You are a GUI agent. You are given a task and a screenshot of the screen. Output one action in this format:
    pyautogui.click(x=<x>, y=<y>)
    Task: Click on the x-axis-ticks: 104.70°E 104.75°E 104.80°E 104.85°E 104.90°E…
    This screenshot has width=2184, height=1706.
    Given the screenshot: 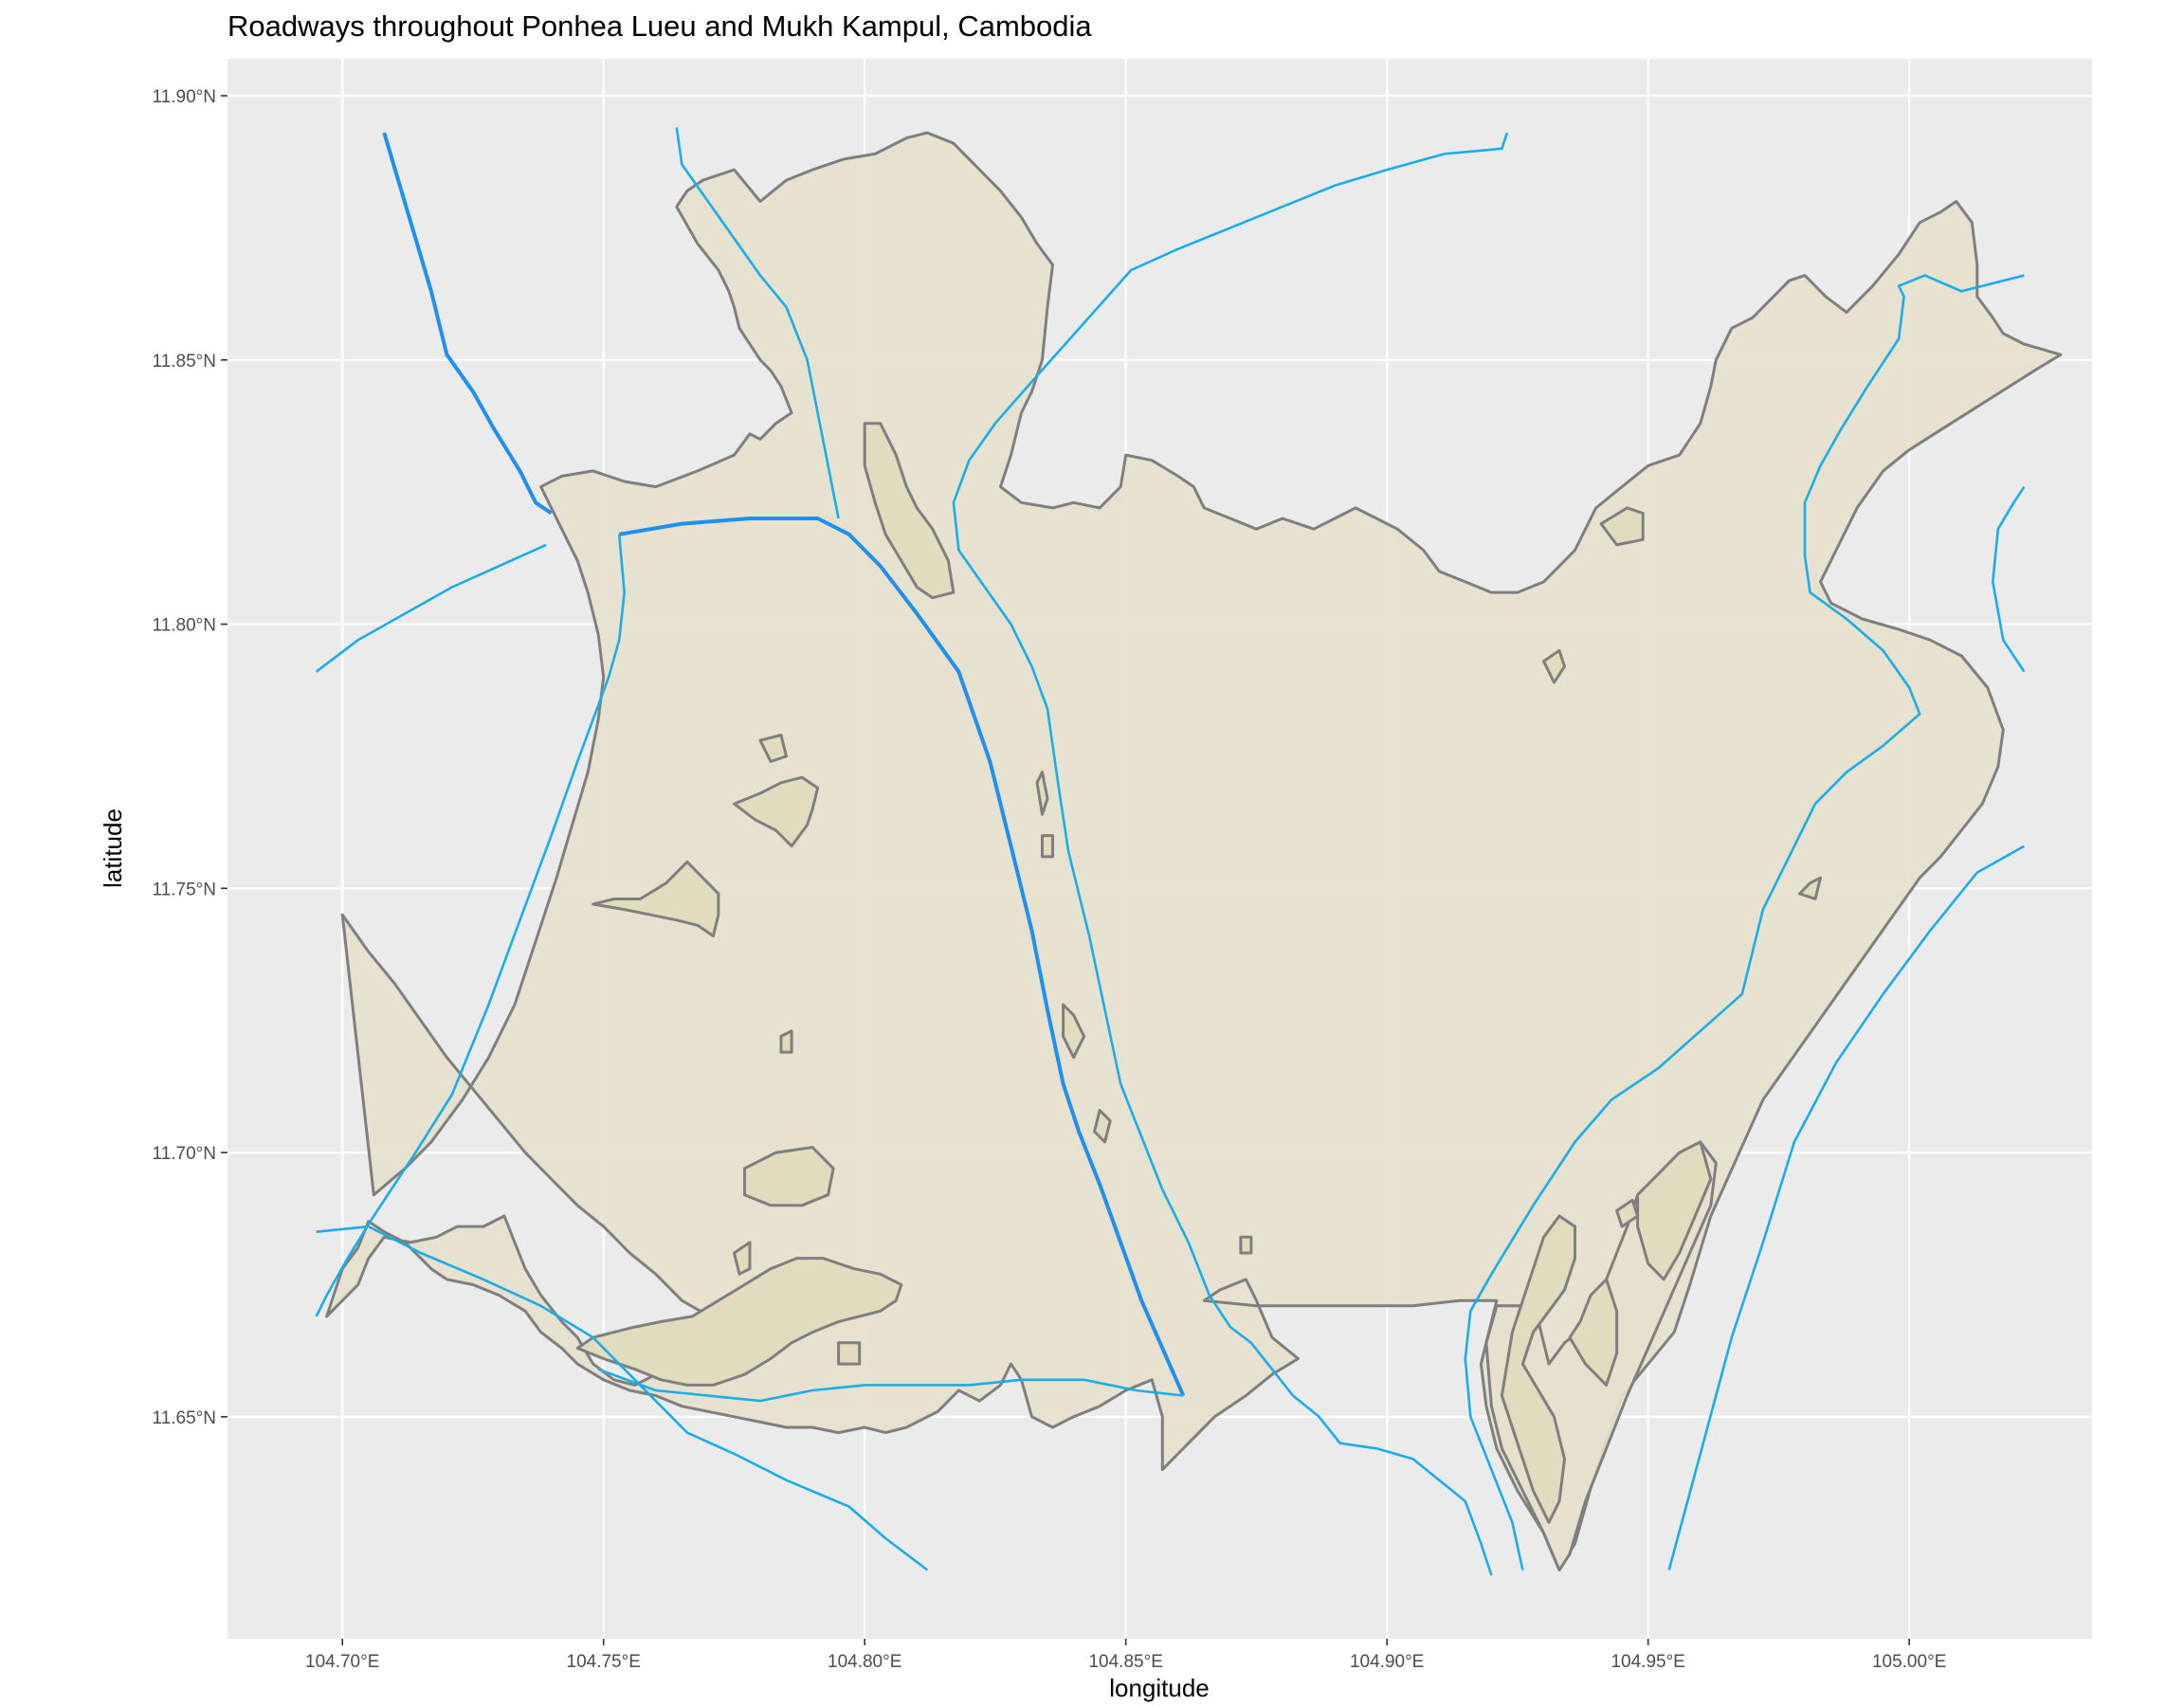 What is the action you would take?
    pyautogui.click(x=1125, y=1655)
    